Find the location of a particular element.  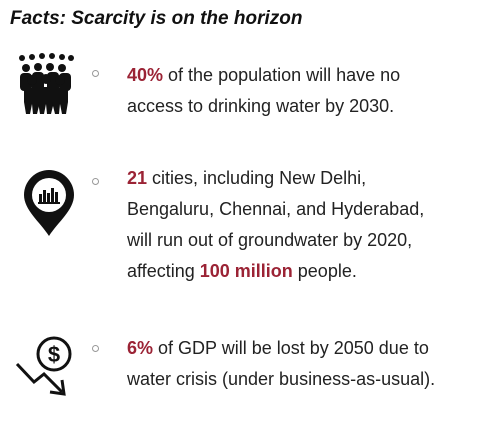

fact-line: 40% of the population will have no is located at coordinates (263, 75).